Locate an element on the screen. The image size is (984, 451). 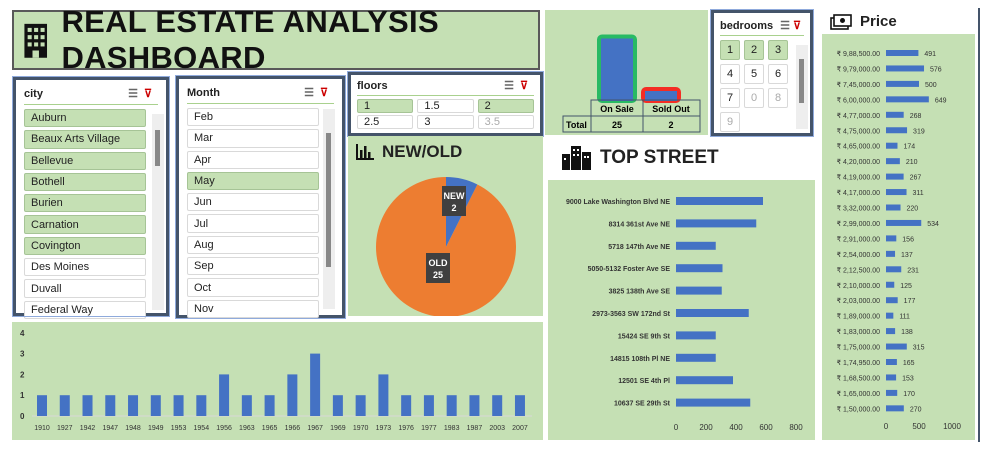
city-slicer-item: Des Moines is located at coordinates (85, 267).